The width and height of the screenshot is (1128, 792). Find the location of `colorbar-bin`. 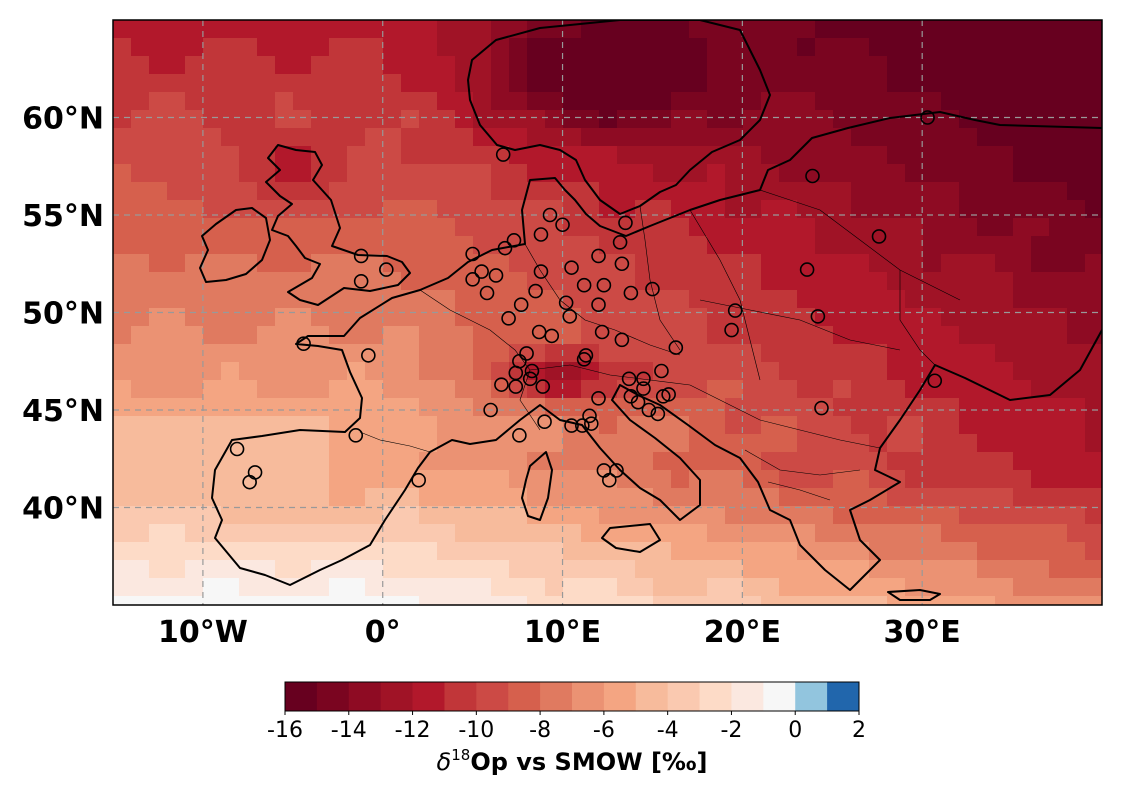

colorbar-bin is located at coordinates (747, 696).